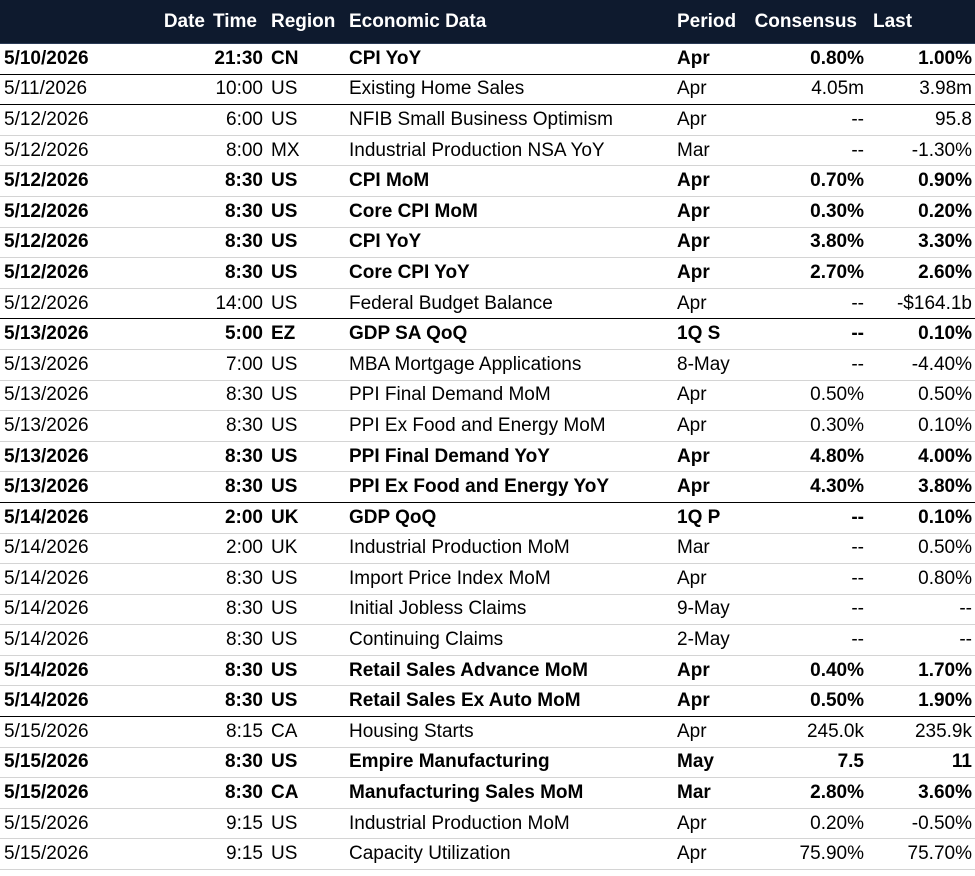 This screenshot has width=975, height=876. I want to click on row-time: 5:00, so click(243, 334).